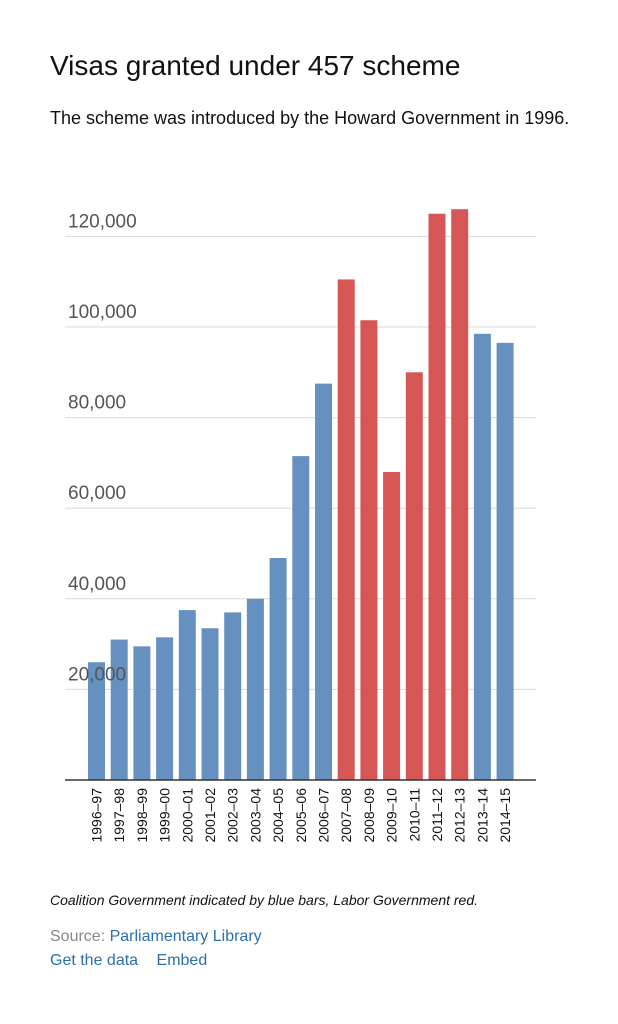 The height and width of the screenshot is (1024, 618). I want to click on bar-1999–00, so click(165, 708).